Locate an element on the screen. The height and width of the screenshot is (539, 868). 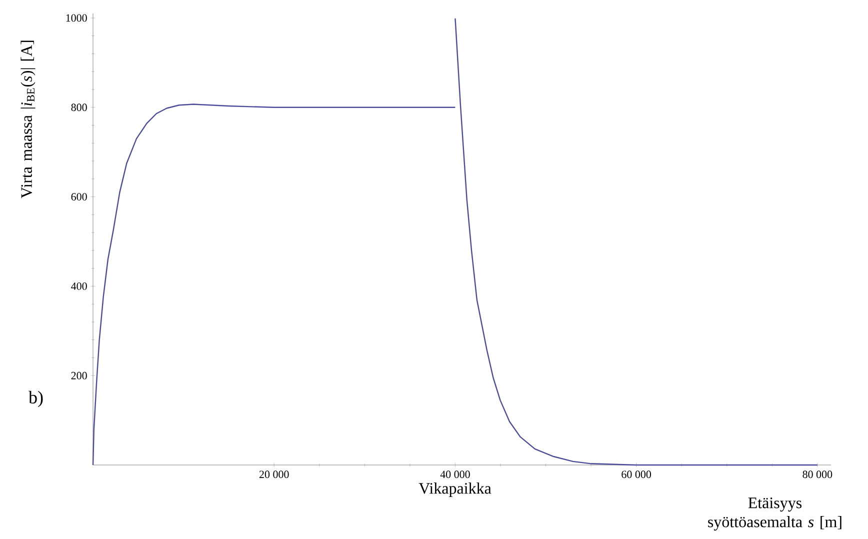
y-tick-label: 1000 is located at coordinates (76, 18).